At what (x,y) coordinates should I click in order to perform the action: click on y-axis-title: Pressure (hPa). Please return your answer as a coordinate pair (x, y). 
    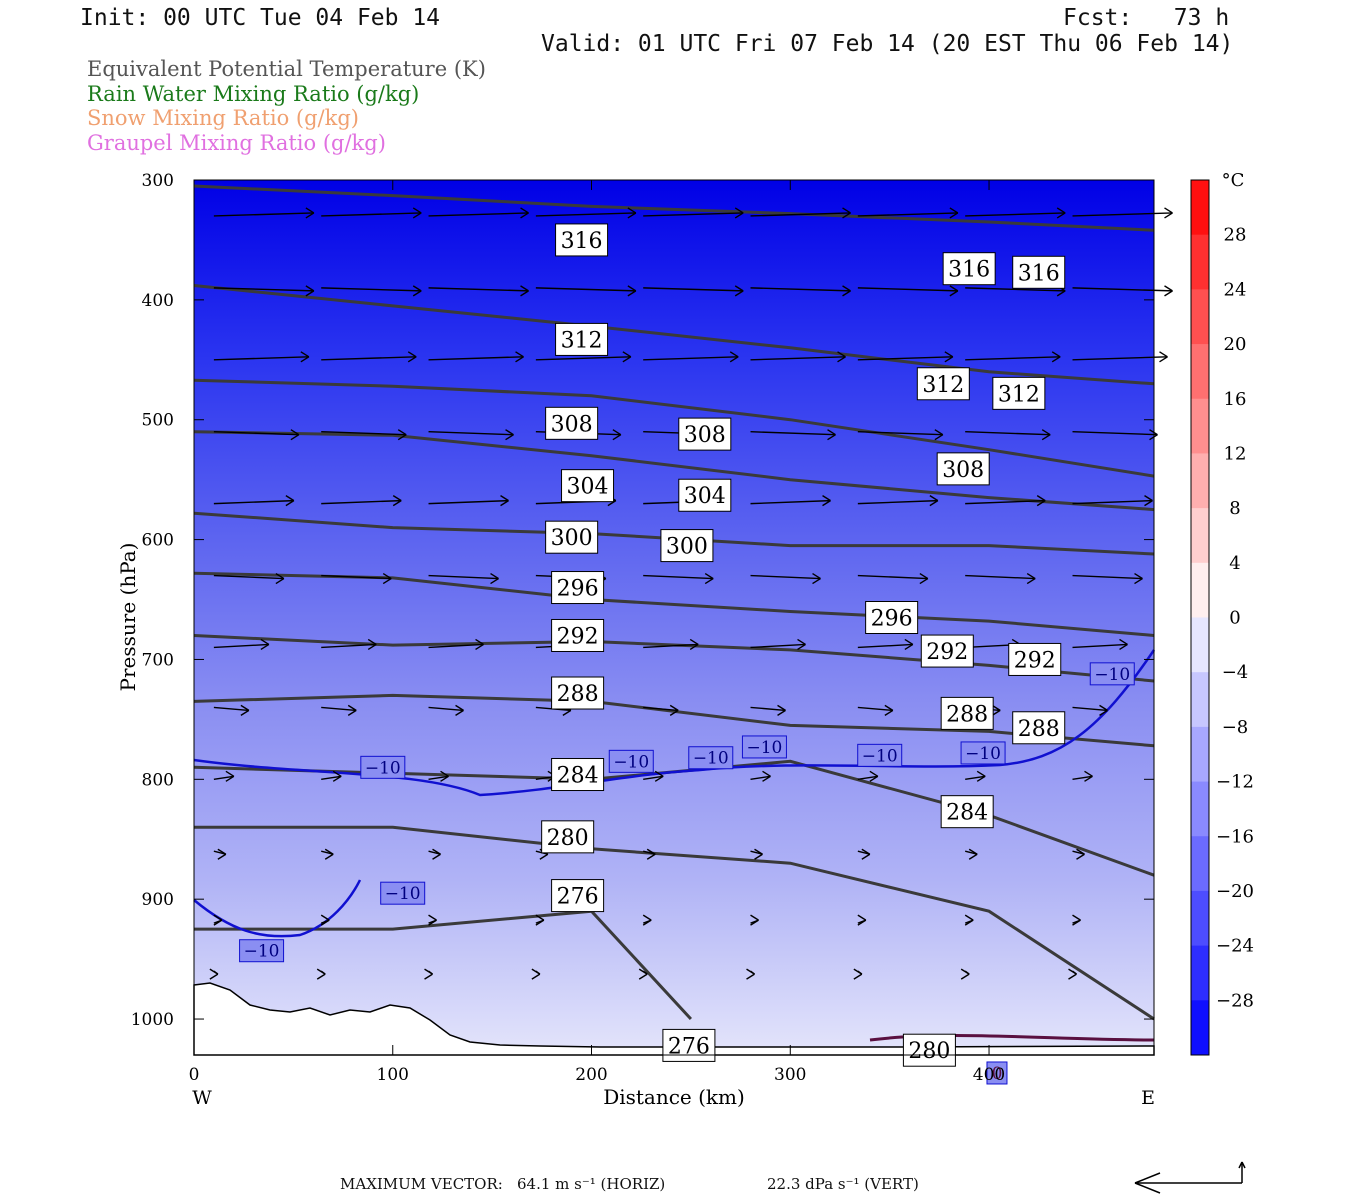
    Looking at the image, I should click on (128, 617).